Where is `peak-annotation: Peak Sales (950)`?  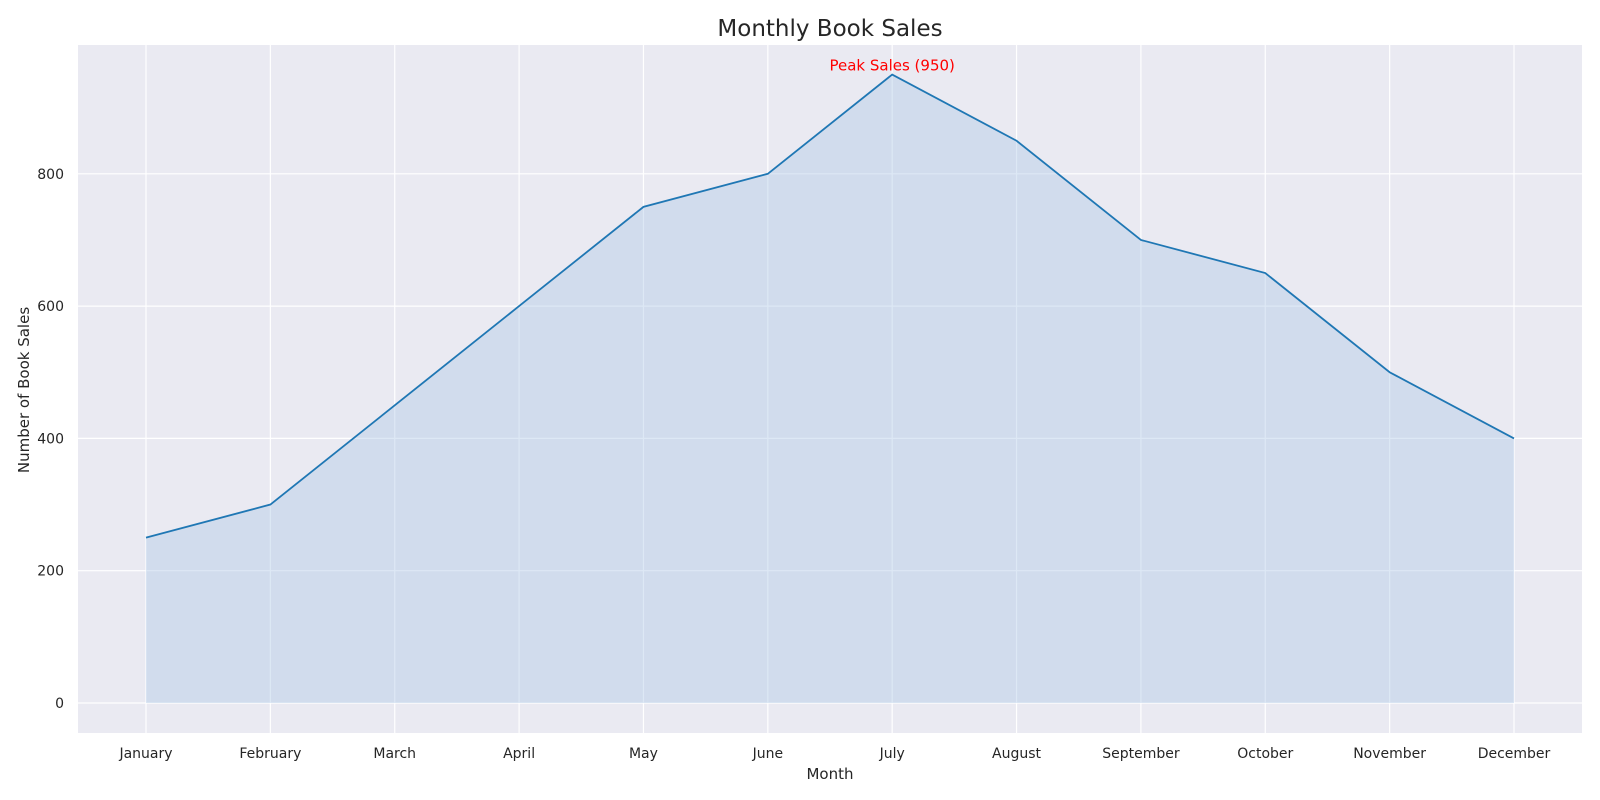
peak-annotation: Peak Sales (950) is located at coordinates (891, 66).